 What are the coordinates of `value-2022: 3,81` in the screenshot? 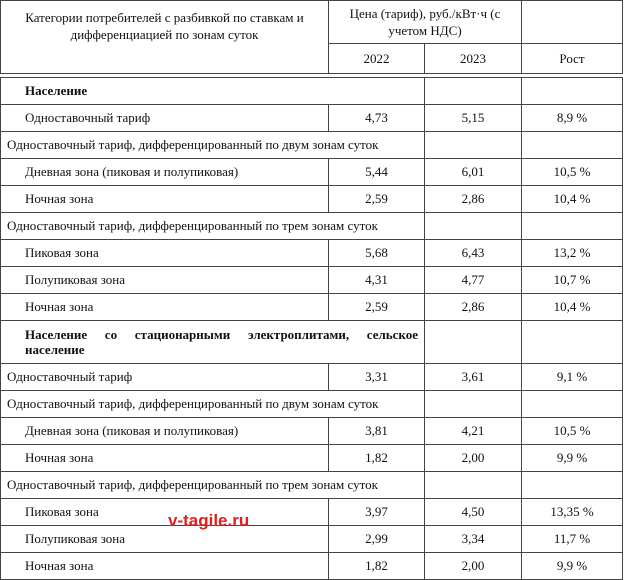 It's located at (376, 431).